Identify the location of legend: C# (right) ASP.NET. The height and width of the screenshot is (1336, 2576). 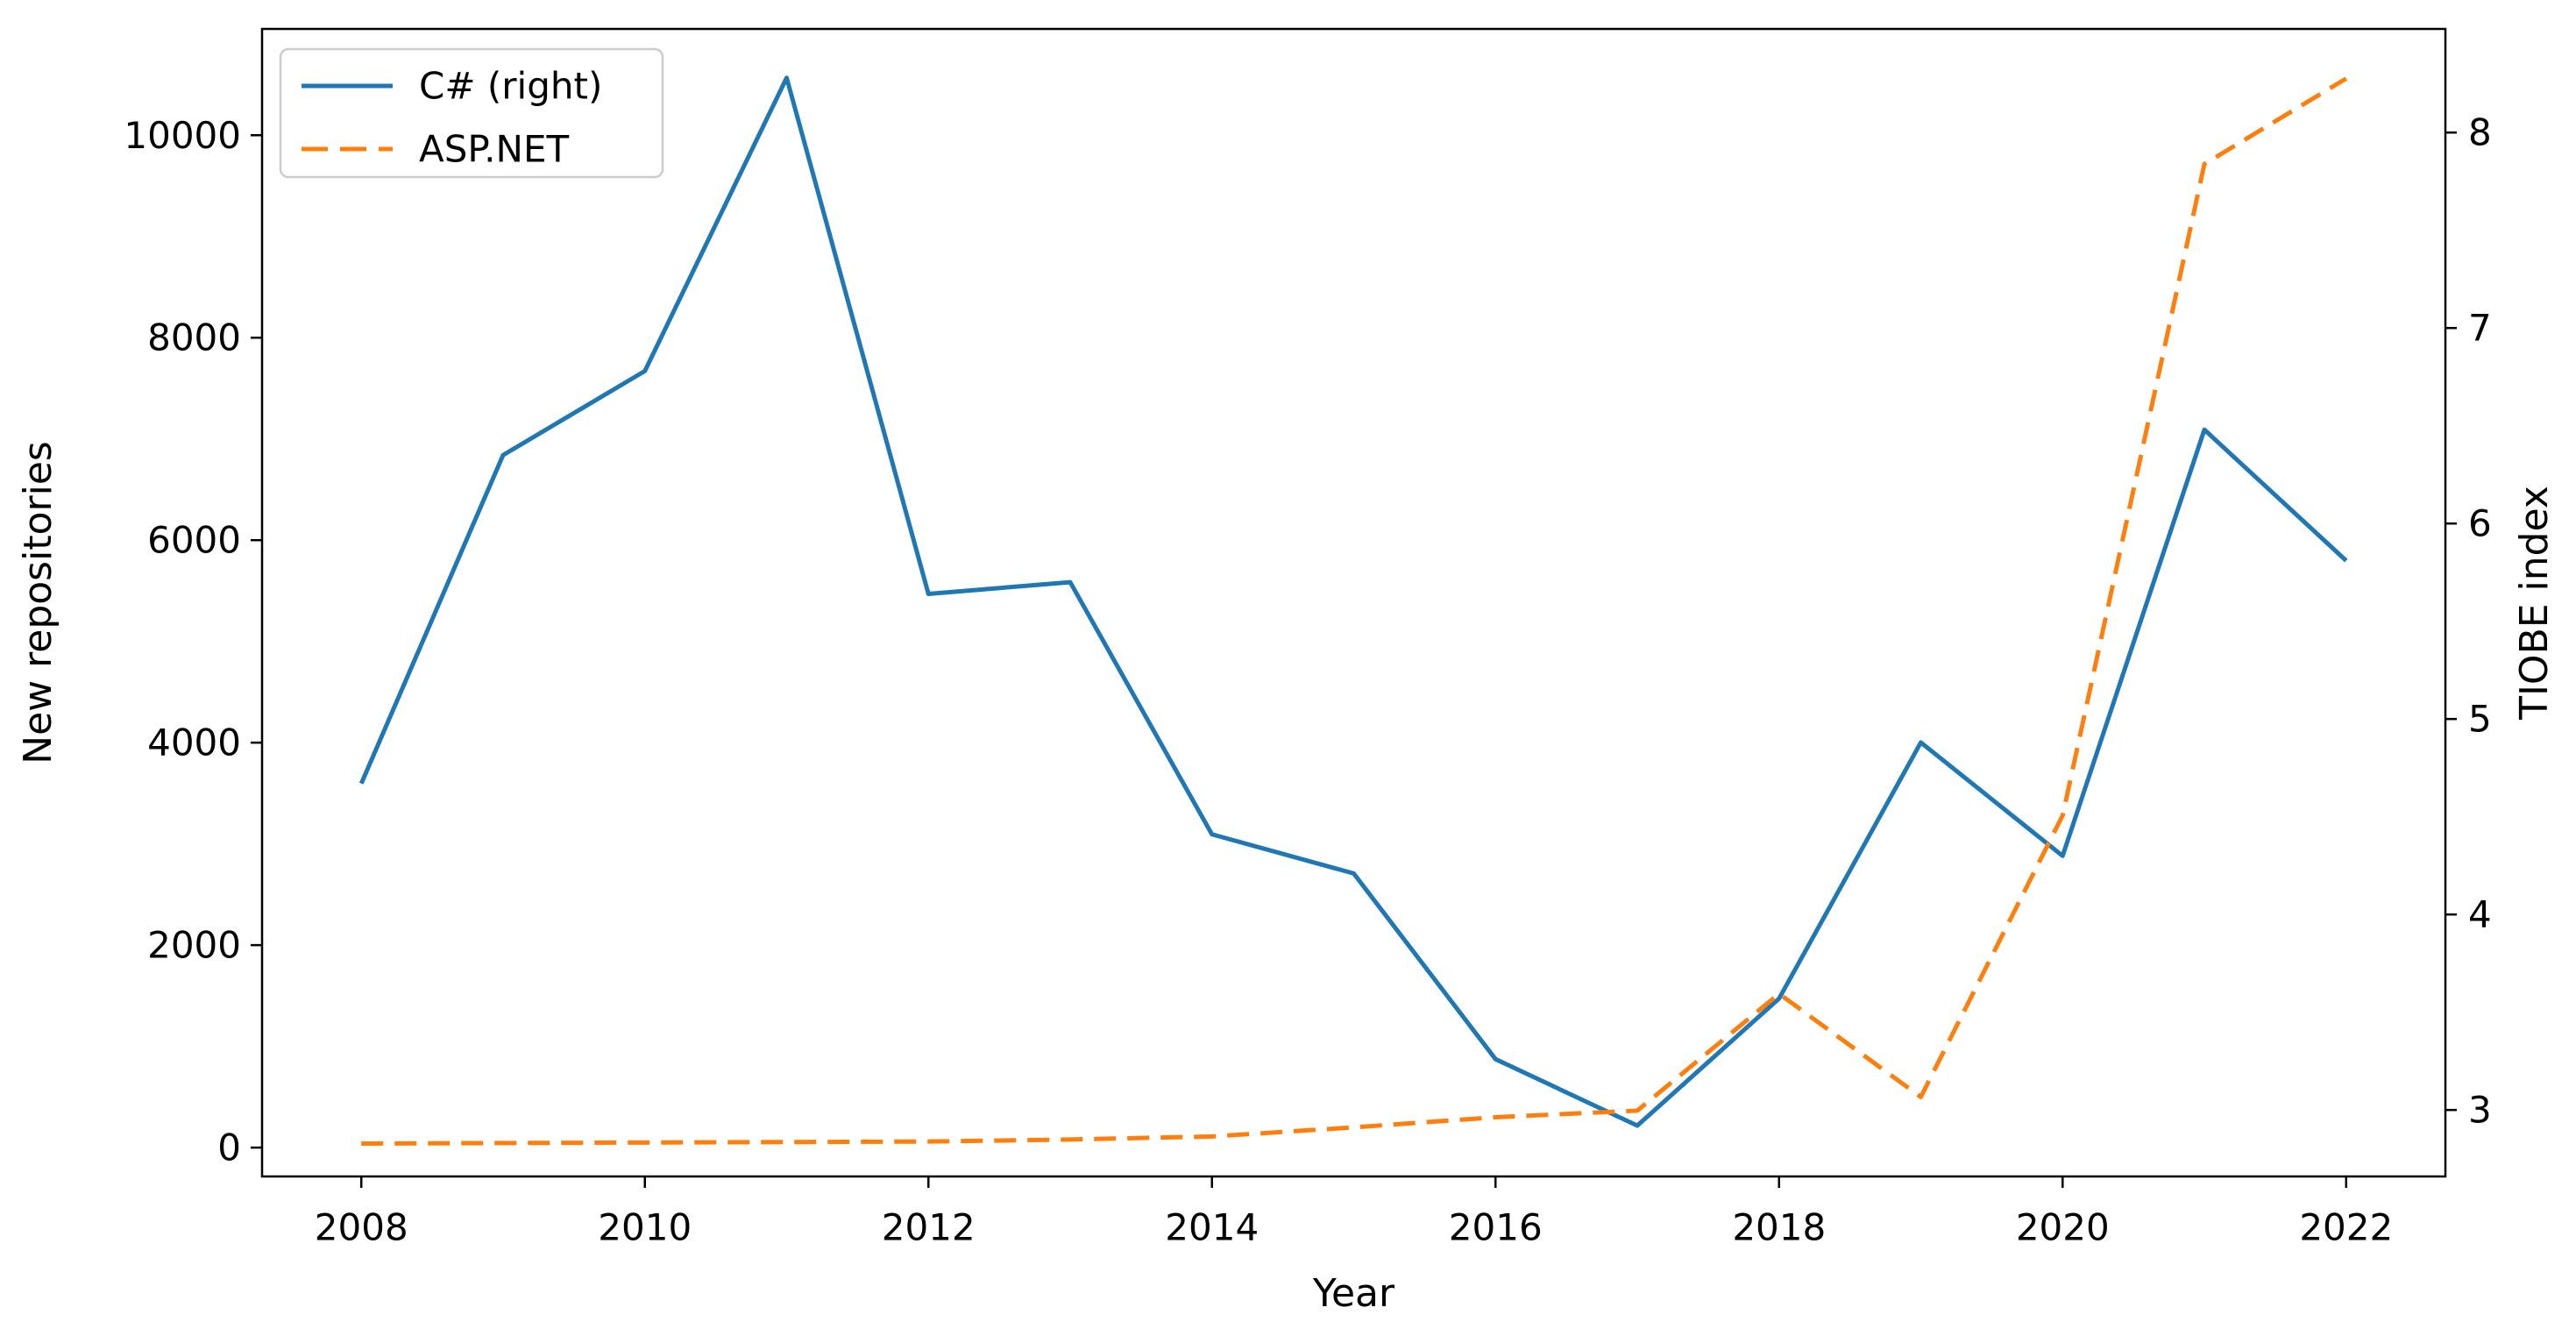
(471, 113).